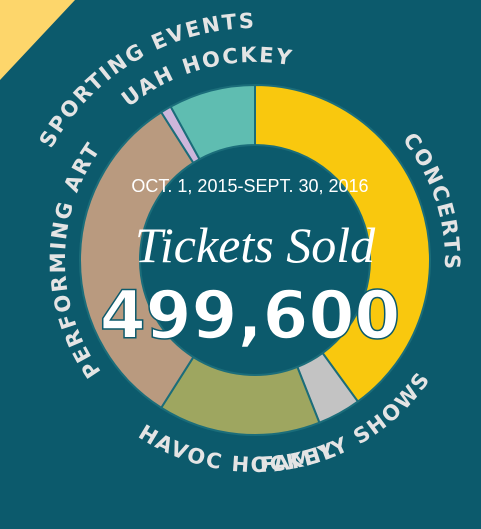 This screenshot has width=481, height=529. Describe the element at coordinates (249, 186) in the screenshot. I see `date-range: OCT. 1, 2015-SEPT. 30, 2016` at that location.